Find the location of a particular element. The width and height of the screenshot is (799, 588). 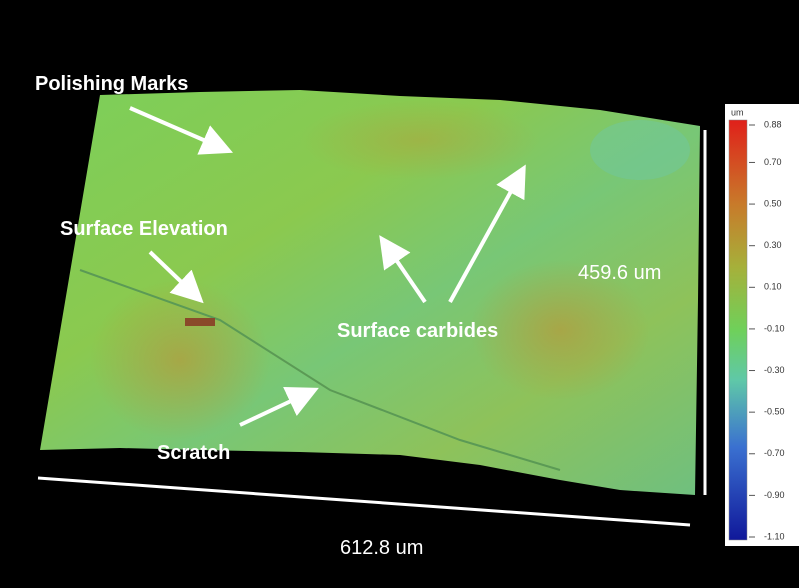

colorbar-tick-label: -0.70 is located at coordinates (774, 453).